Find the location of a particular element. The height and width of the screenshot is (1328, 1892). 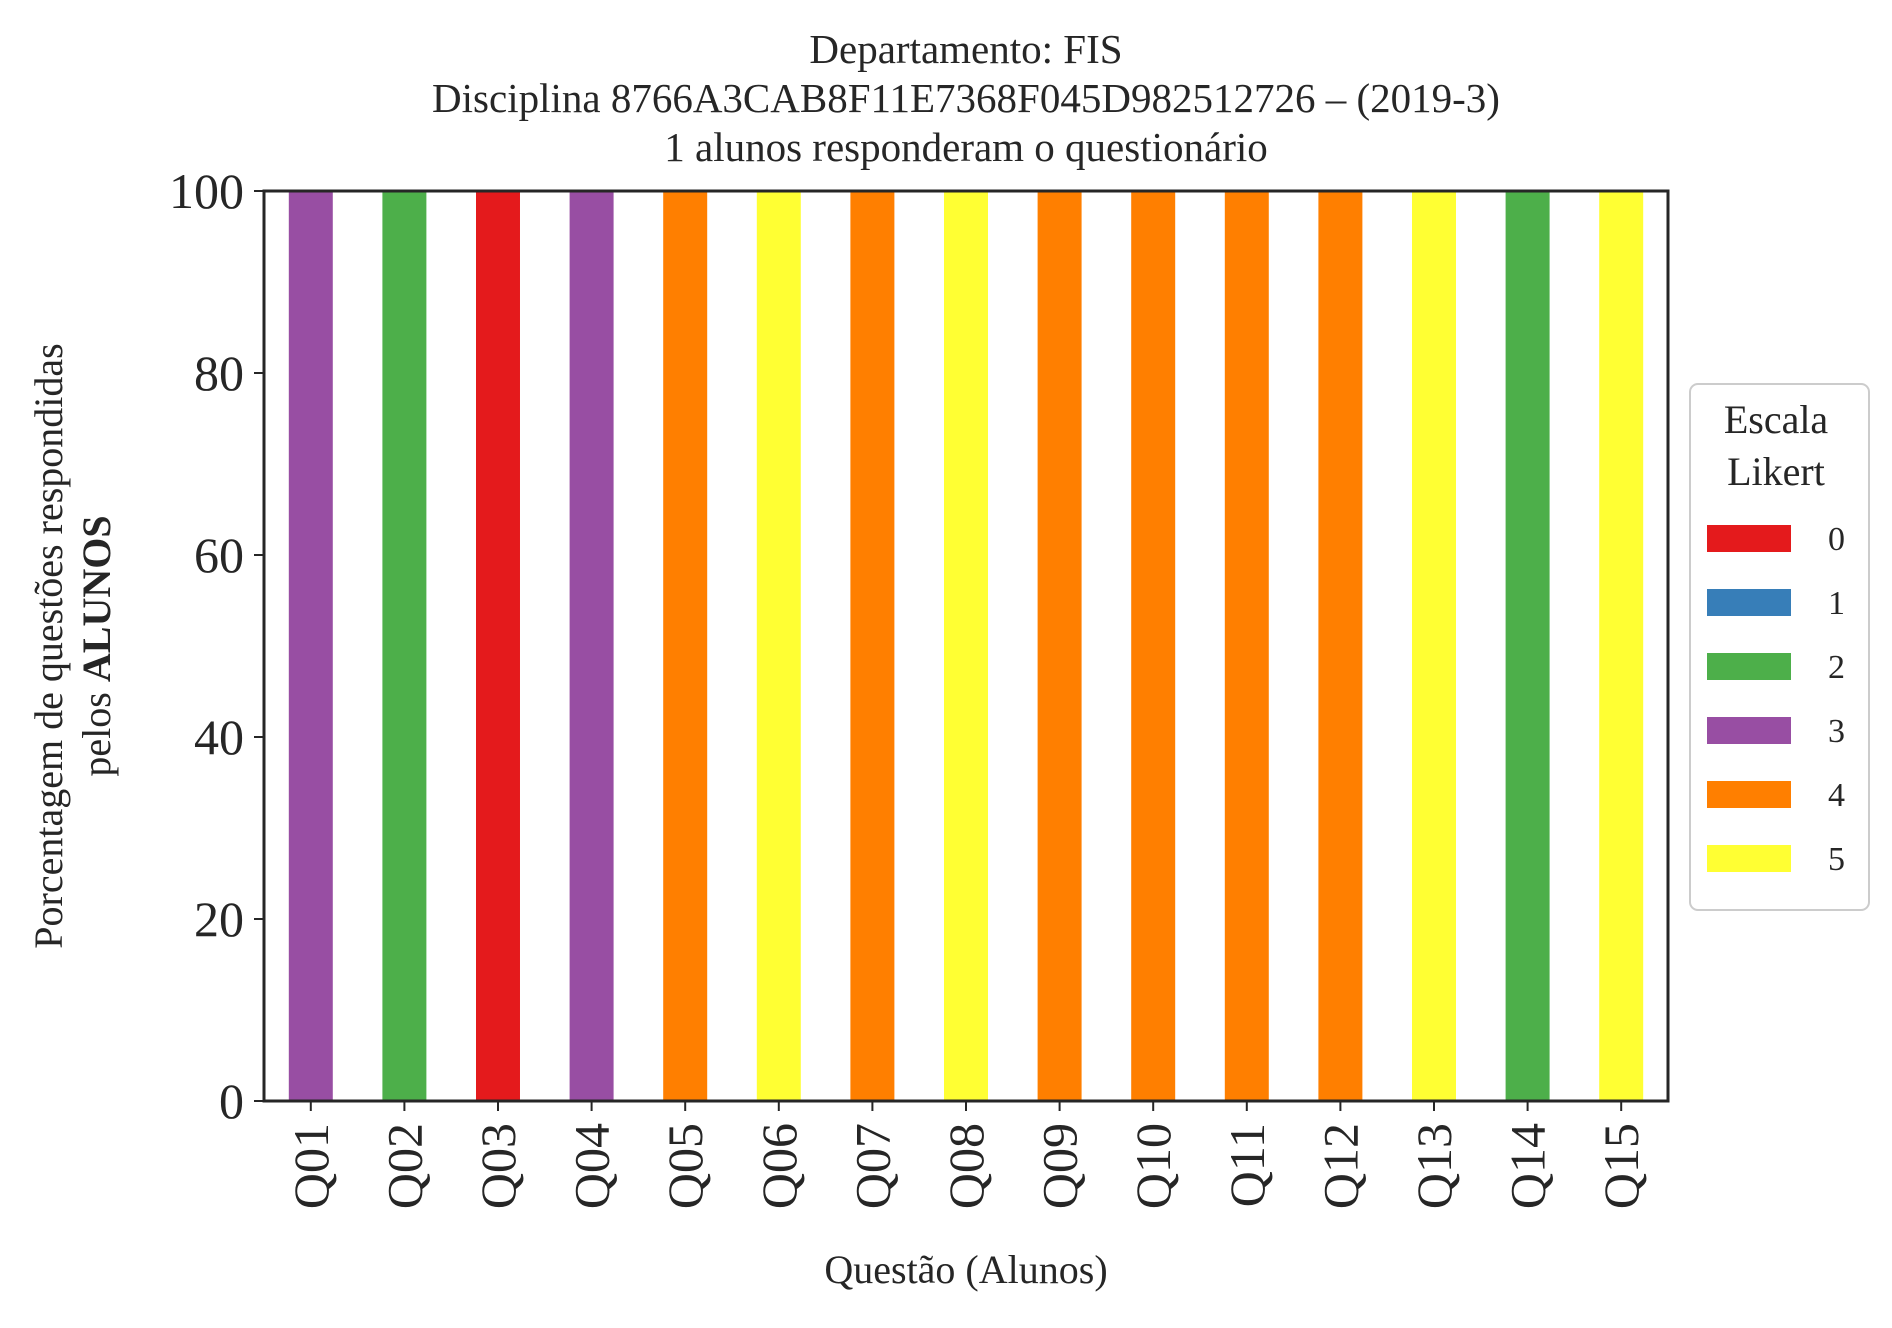

title-line-1: Departamento: FIS is located at coordinates (965, 49).